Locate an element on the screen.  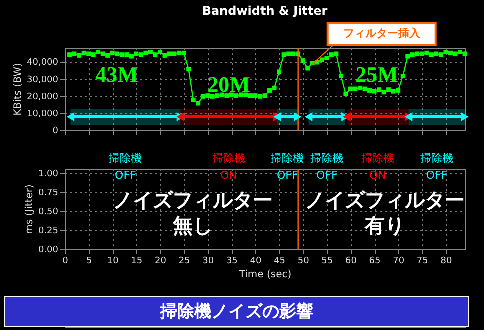
text: 掃除機ノイズの影響 is located at coordinates (237, 312).